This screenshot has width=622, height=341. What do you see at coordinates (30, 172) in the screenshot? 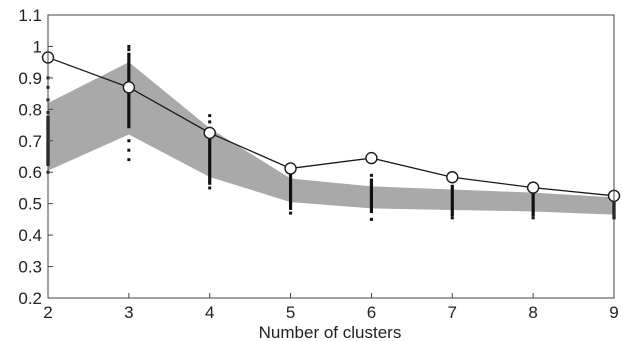
I see `y-tick-label: 0.6` at bounding box center [30, 172].